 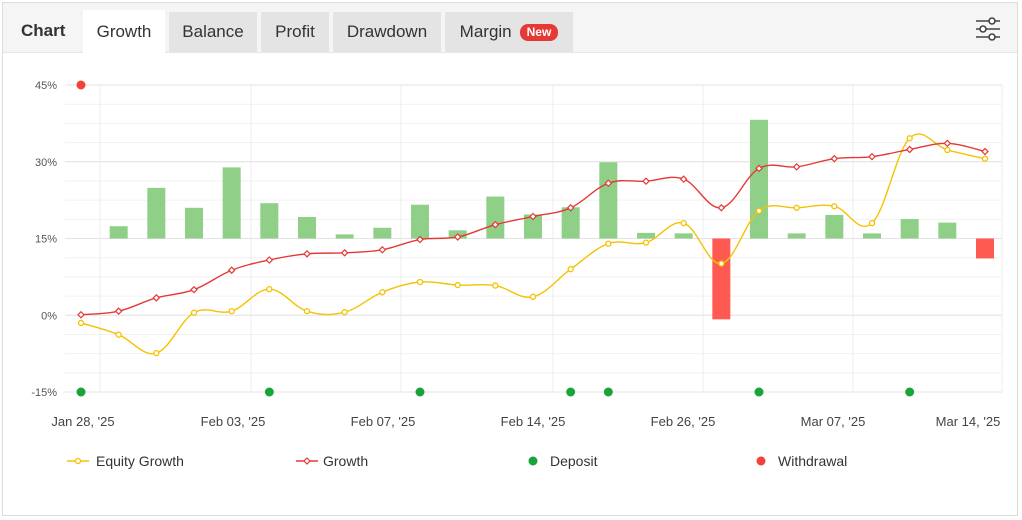 I want to click on legend-equity-marker, so click(x=78, y=461).